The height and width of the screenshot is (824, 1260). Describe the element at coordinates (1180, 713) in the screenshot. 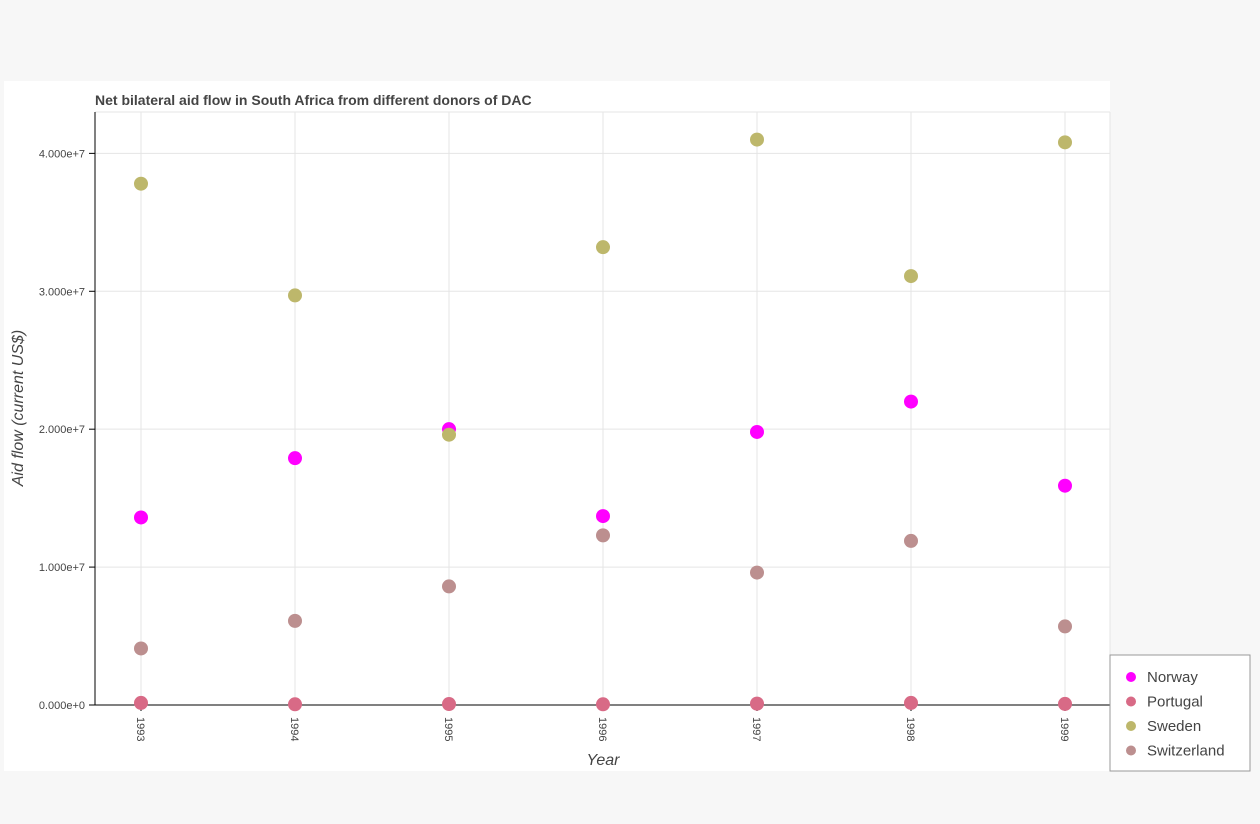

I see `legend: Norway Portugal Sweden Switzerland` at that location.